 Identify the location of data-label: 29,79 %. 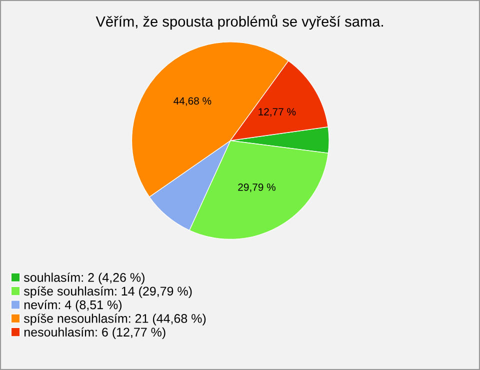
(257, 187).